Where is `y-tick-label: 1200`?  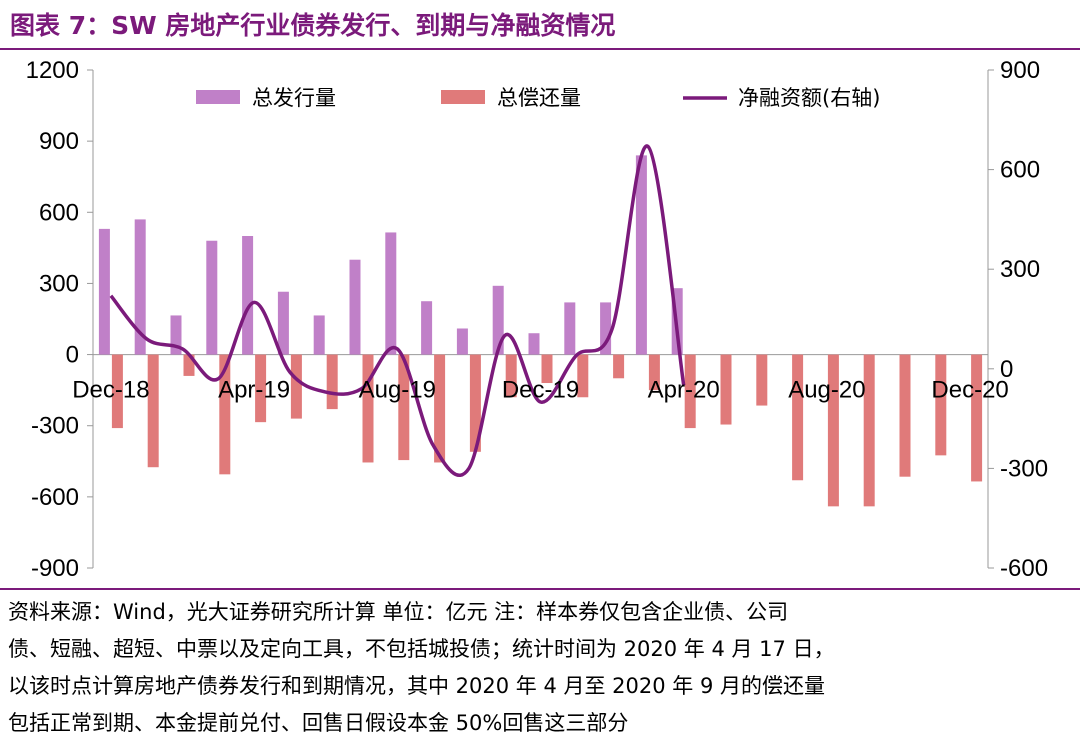 y-tick-label: 1200 is located at coordinates (52, 70).